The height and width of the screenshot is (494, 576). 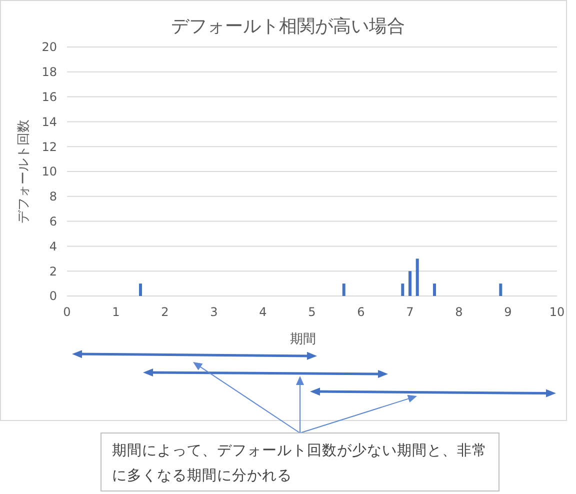 What do you see at coordinates (49, 47) in the screenshot?
I see `y-tick-label: 20` at bounding box center [49, 47].